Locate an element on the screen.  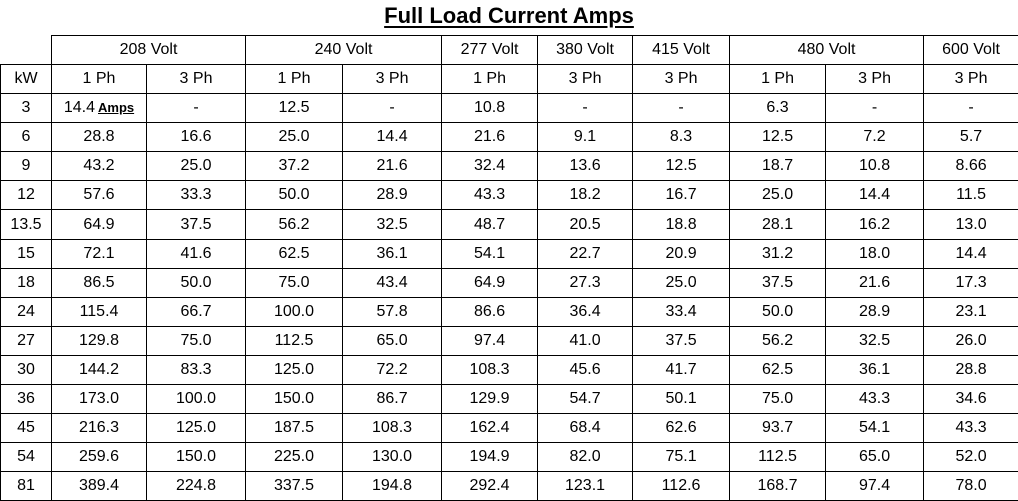
current-cell: 389.4 is located at coordinates (99, 486).